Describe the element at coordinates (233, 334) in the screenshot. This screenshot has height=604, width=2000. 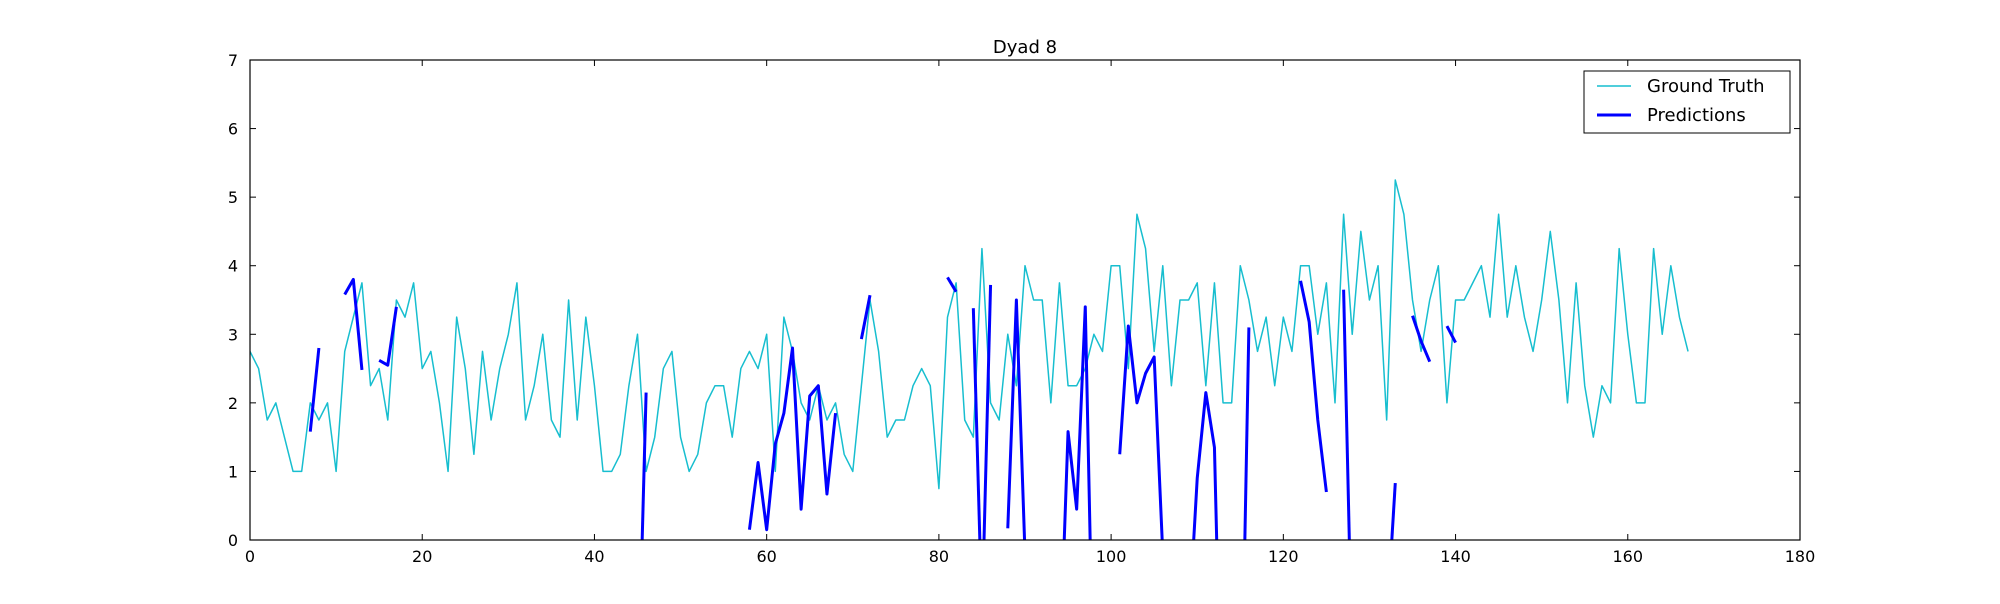
I see `y-tick-label: 3` at that location.